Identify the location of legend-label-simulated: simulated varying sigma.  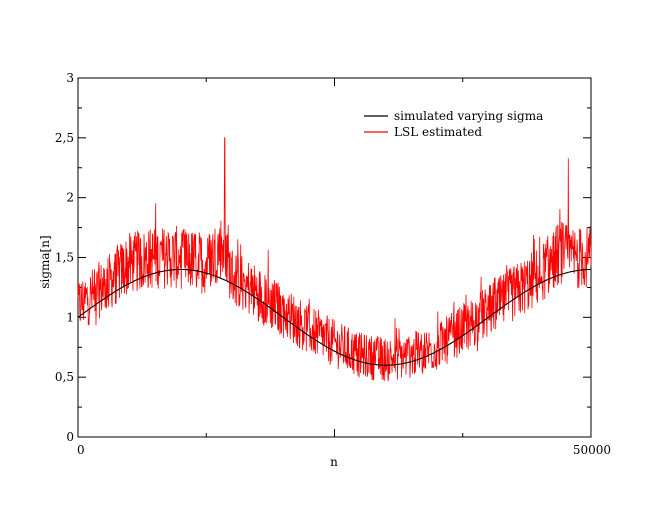
(468, 116).